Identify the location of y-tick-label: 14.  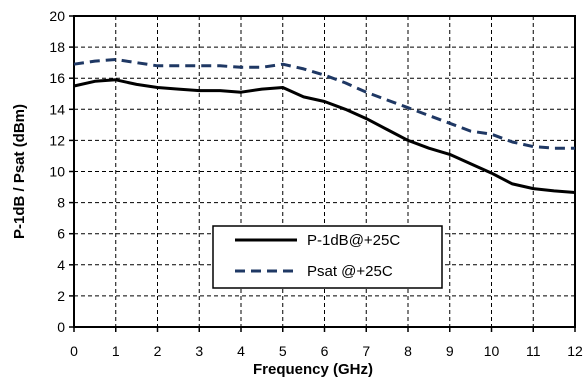
(57, 109).